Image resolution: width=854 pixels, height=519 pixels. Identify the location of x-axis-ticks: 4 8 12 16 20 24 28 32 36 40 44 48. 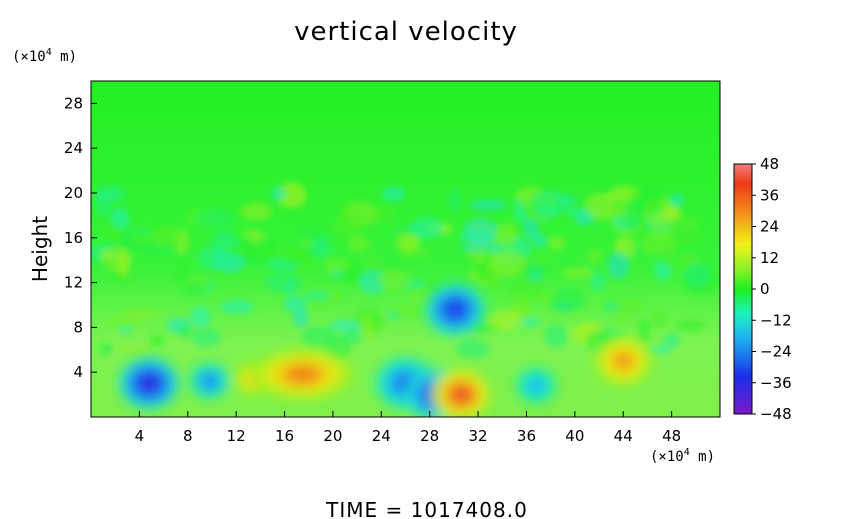
(408, 428).